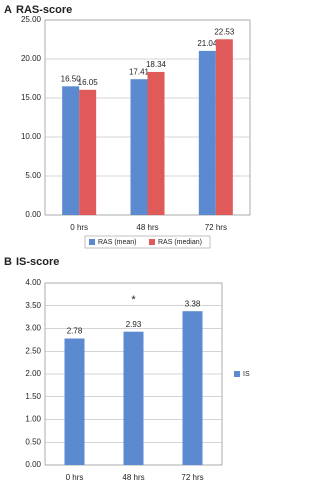  I want to click on value-label: 3.38, so click(193, 303).